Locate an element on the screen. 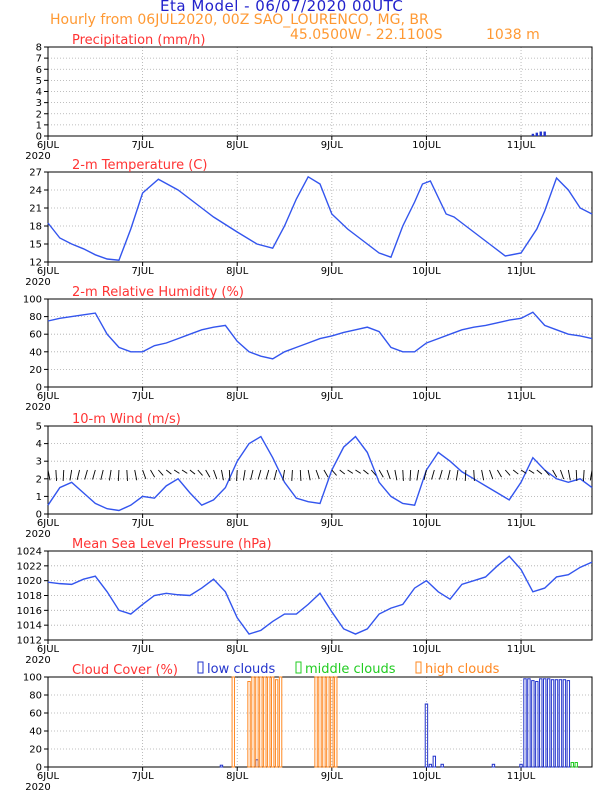 The width and height of the screenshot is (612, 792). y-tick-label: 6 is located at coordinates (39, 70).